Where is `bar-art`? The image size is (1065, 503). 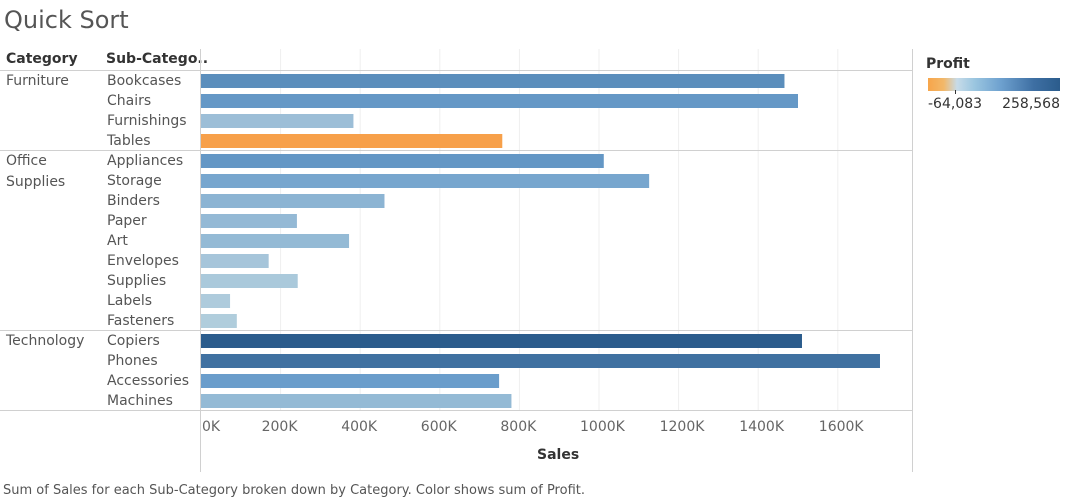 bar-art is located at coordinates (275, 241).